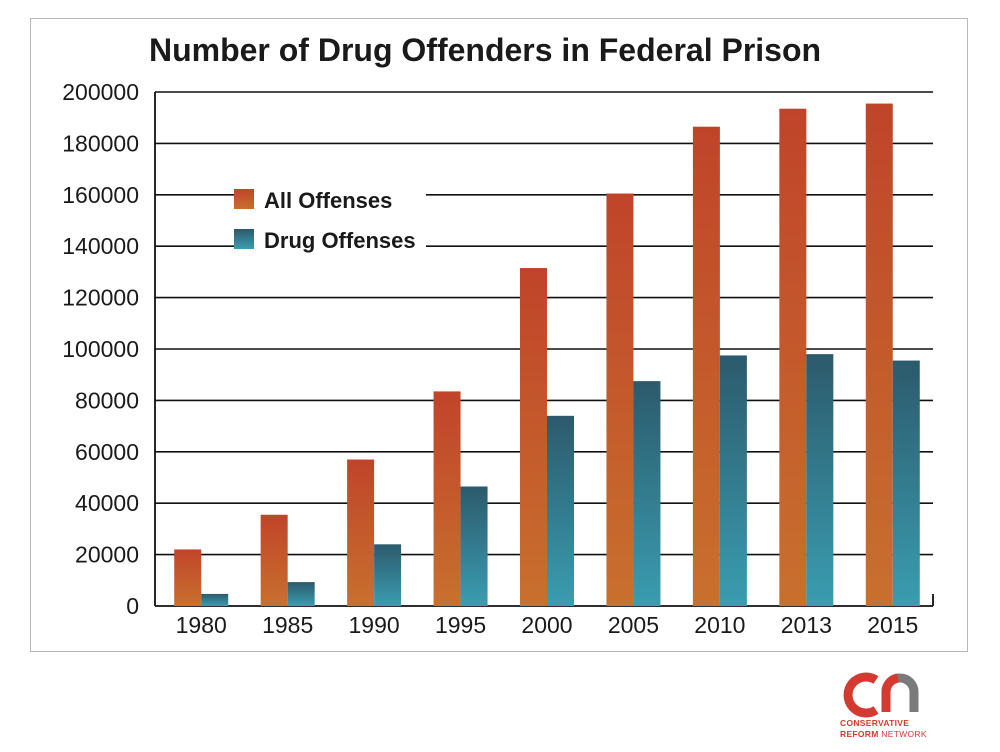  I want to click on bar-all-offenses-2015, so click(879, 354).